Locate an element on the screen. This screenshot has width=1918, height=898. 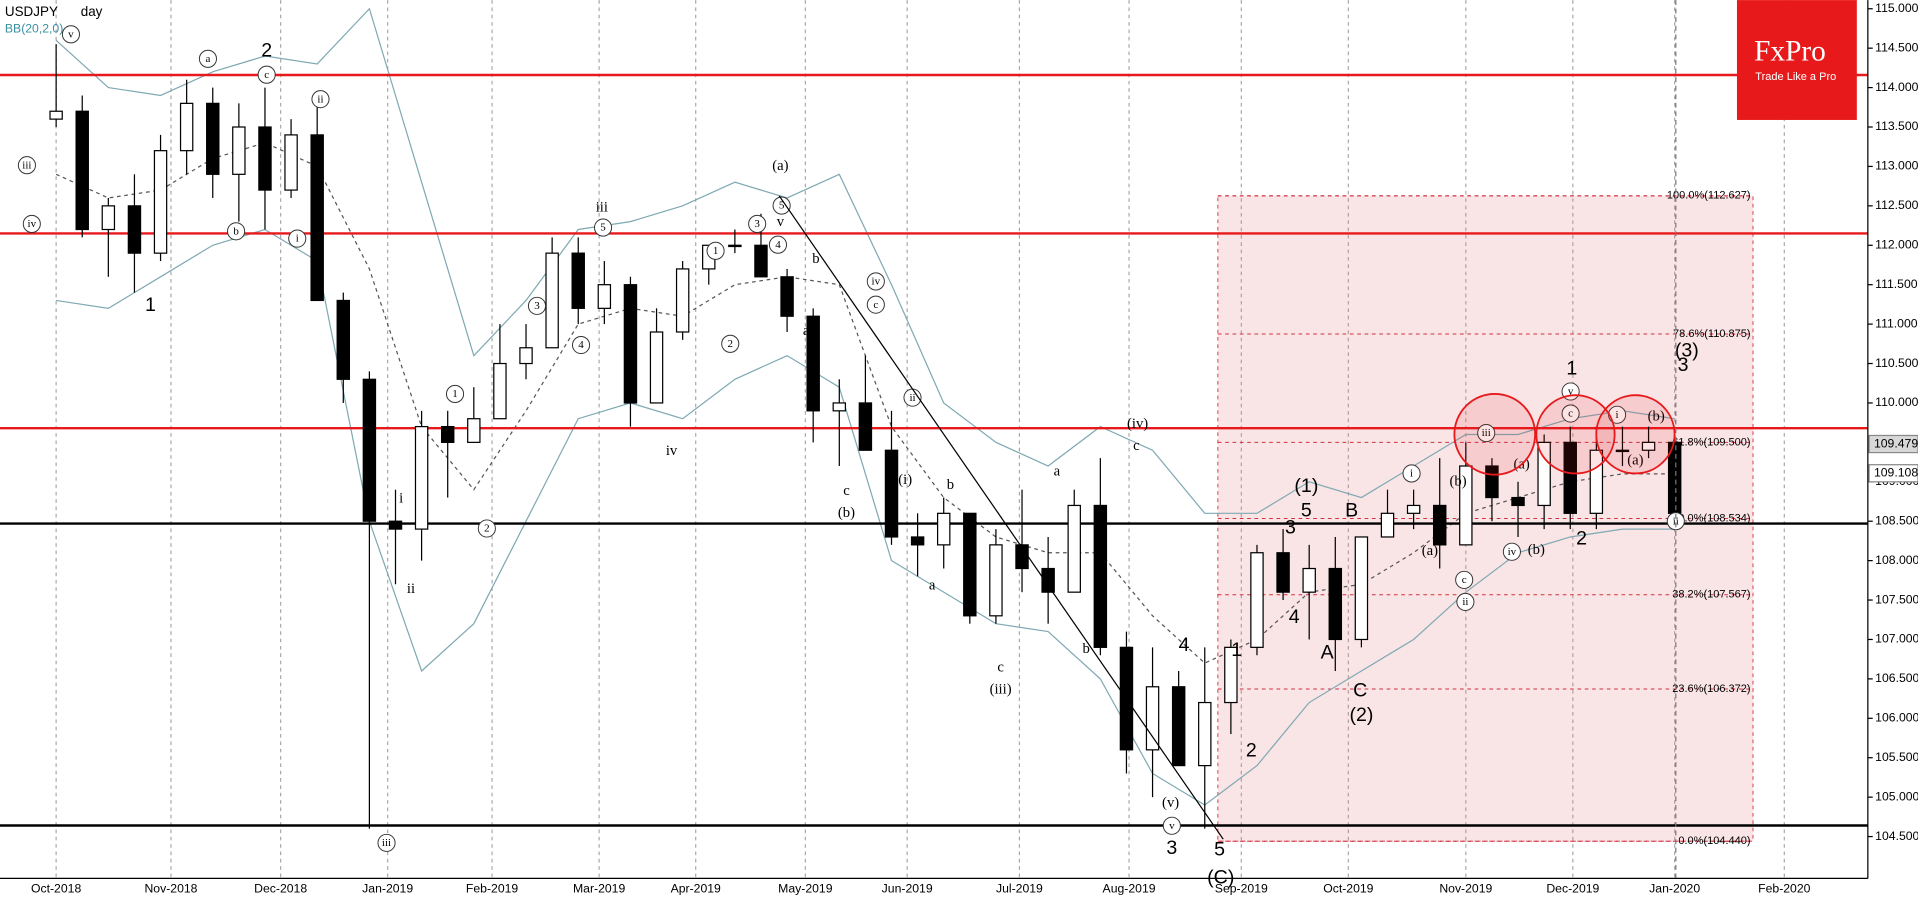
circled-wave-label: i is located at coordinates (1617, 415).